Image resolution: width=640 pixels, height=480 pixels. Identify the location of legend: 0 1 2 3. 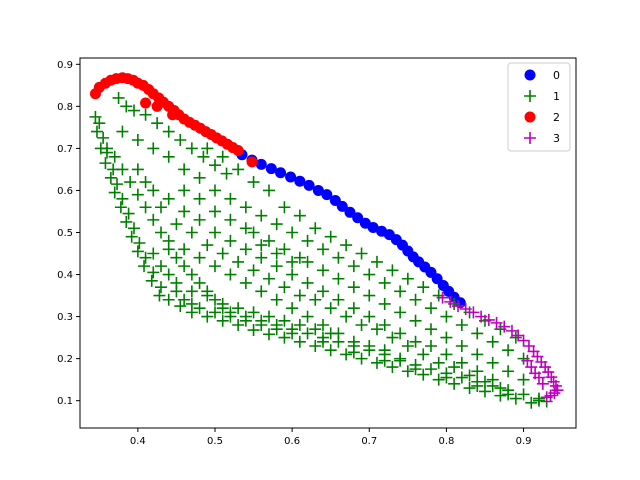
(539, 107).